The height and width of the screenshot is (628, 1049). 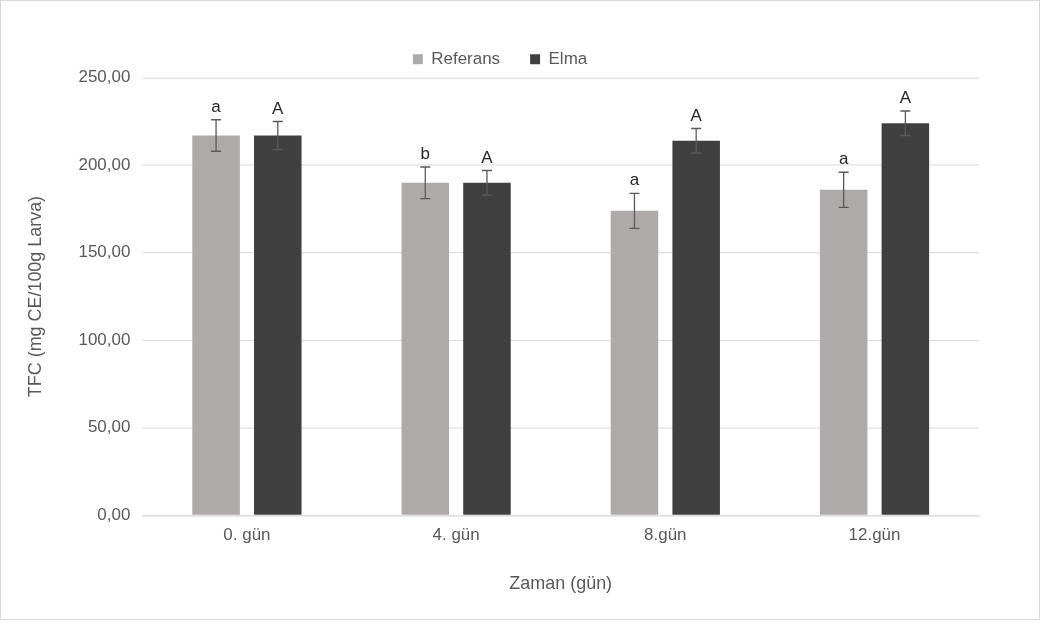 I want to click on y-tick-label: 100,00, so click(x=104, y=339).